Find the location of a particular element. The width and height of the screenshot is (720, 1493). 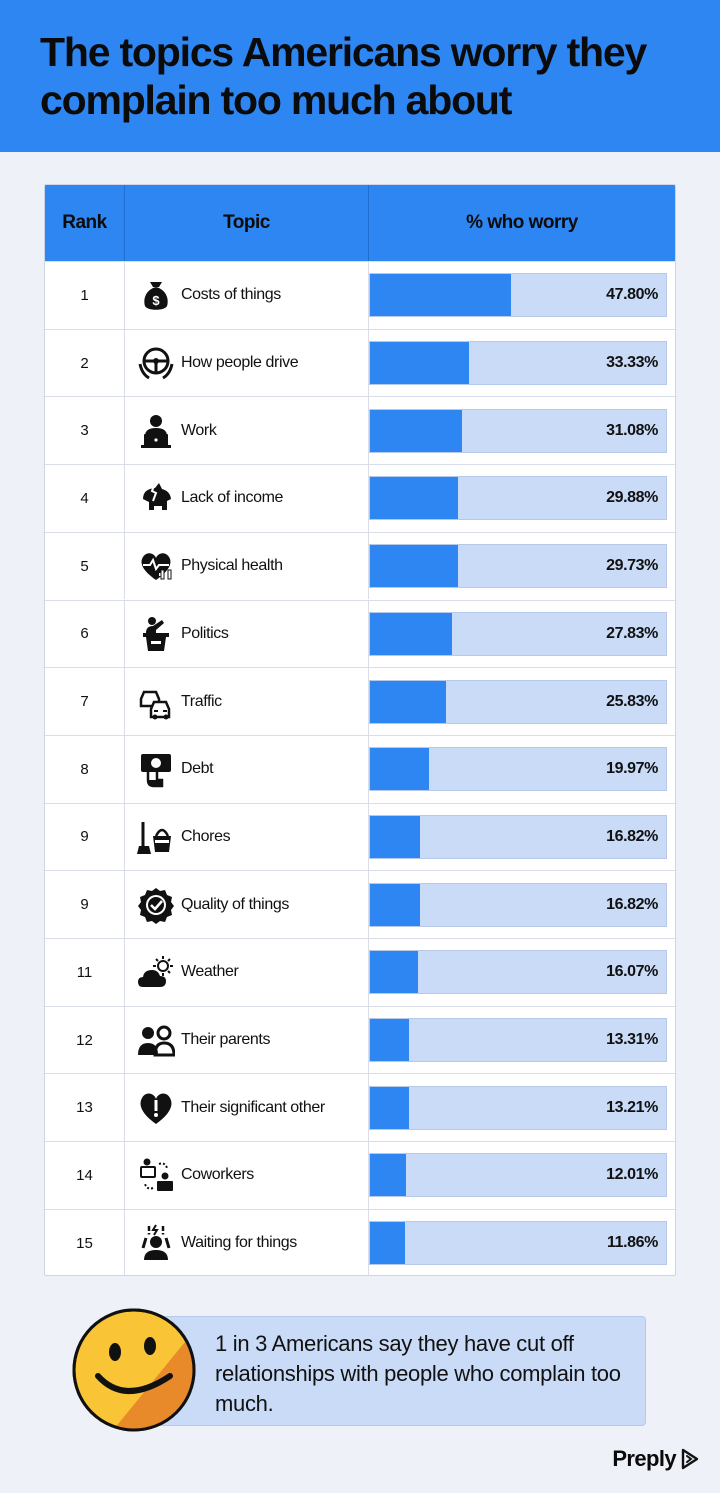

table-row: 12 Their parents 13.31% is located at coordinates (360, 1039).